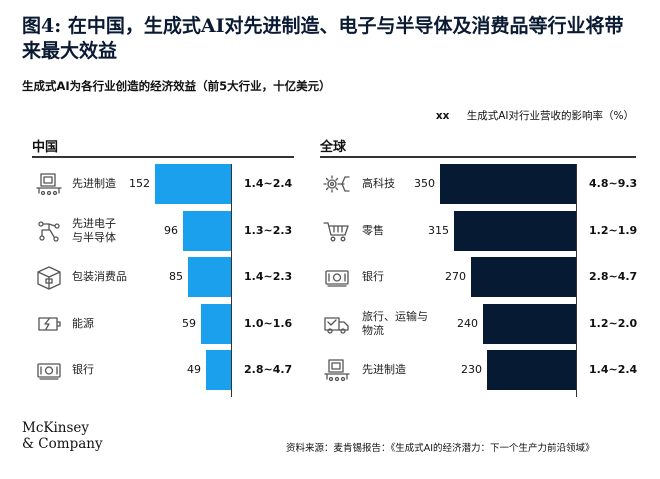  Describe the element at coordinates (613, 230) in the screenshot. I see `impact-range-label: 1.2~1.9` at that location.